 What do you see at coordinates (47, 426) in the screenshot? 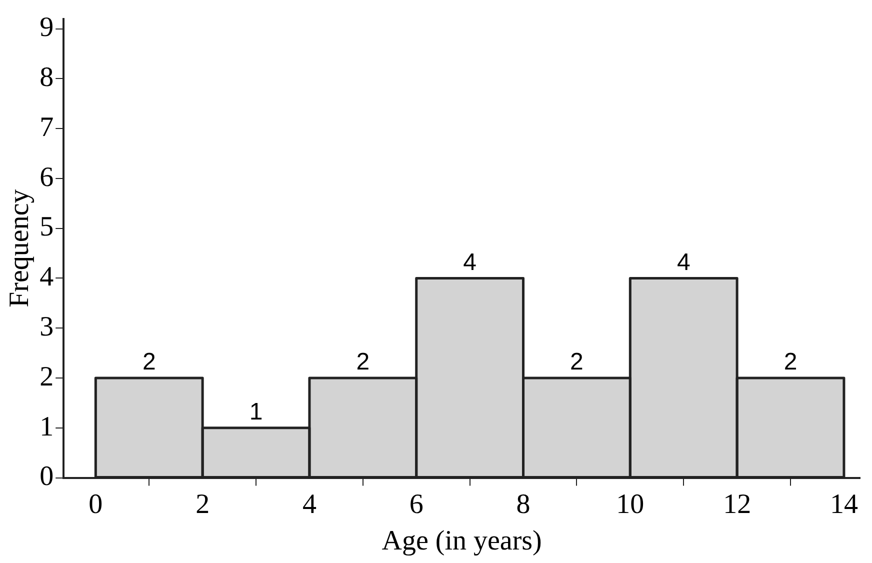
I see `y-tick-label: 1` at bounding box center [47, 426].